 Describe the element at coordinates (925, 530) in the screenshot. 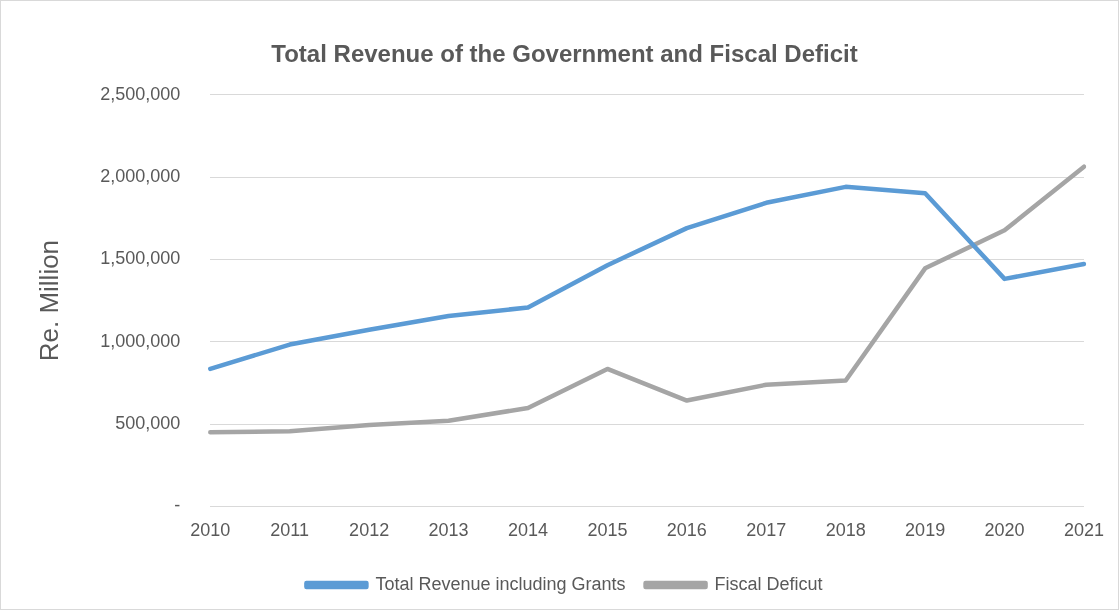

I see `x-tick-label: 2019` at that location.